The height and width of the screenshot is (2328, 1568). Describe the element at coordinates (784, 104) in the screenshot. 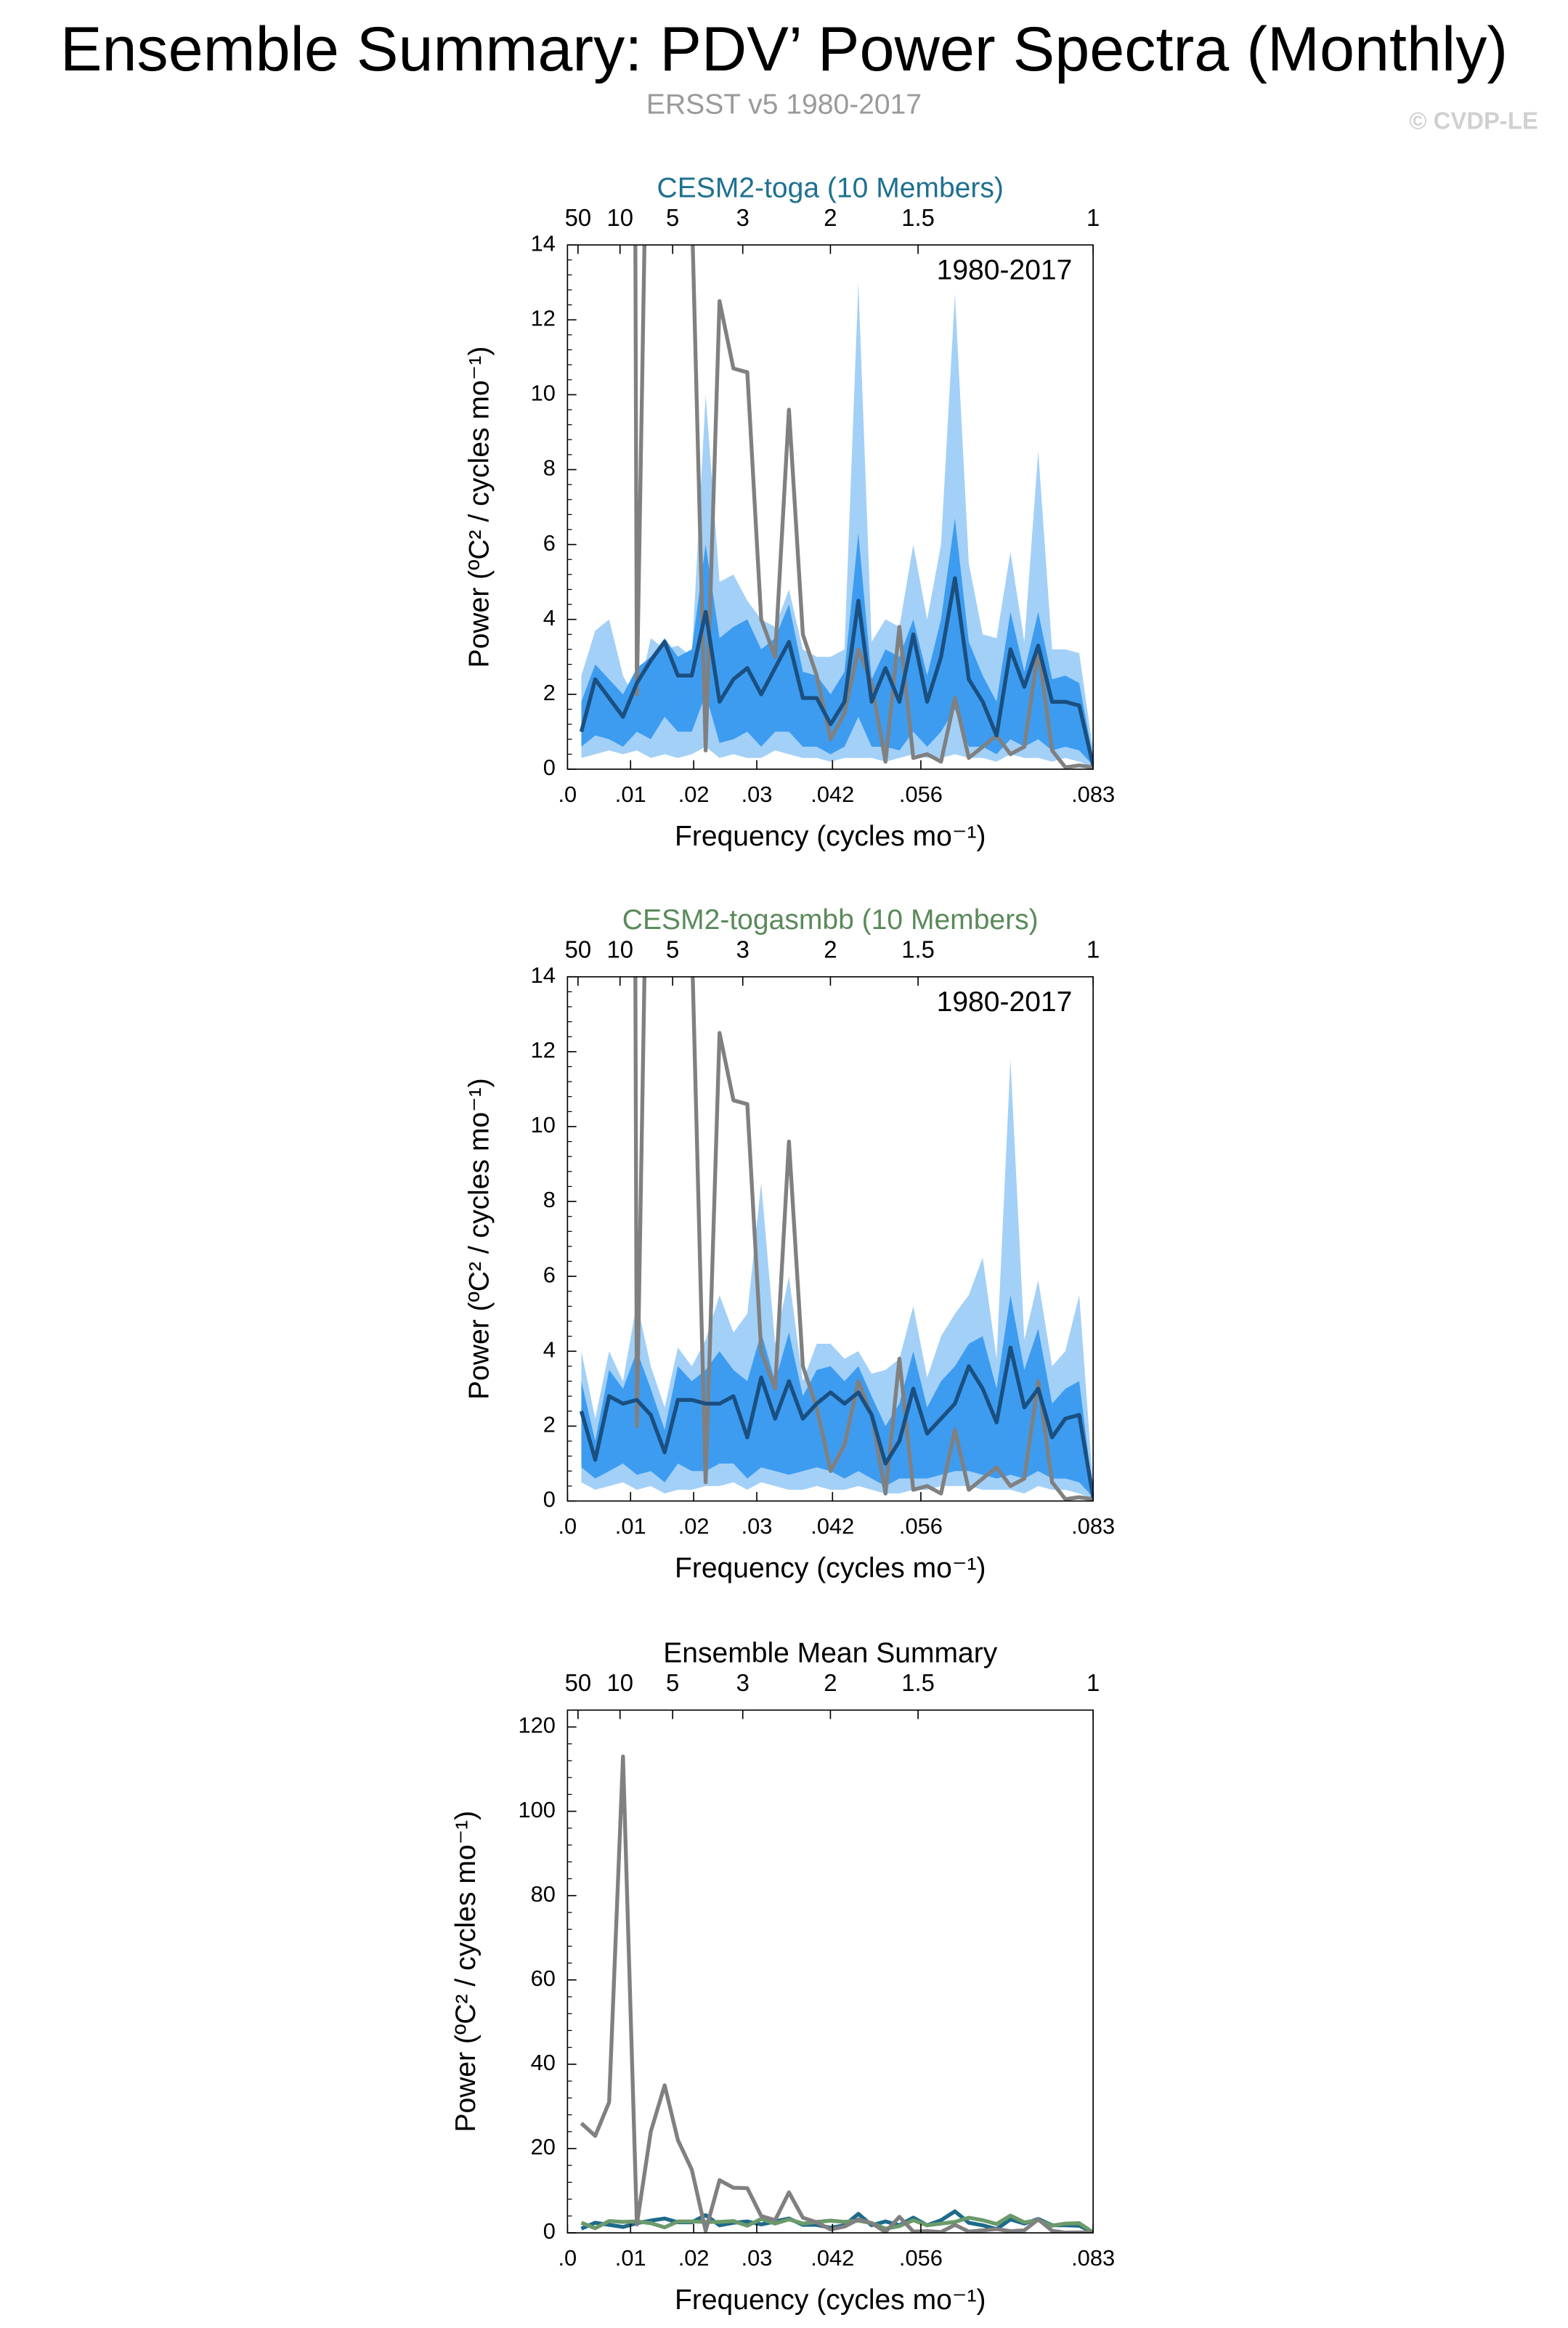

I see `subtitle: ERSST v5 1980-2017` at that location.